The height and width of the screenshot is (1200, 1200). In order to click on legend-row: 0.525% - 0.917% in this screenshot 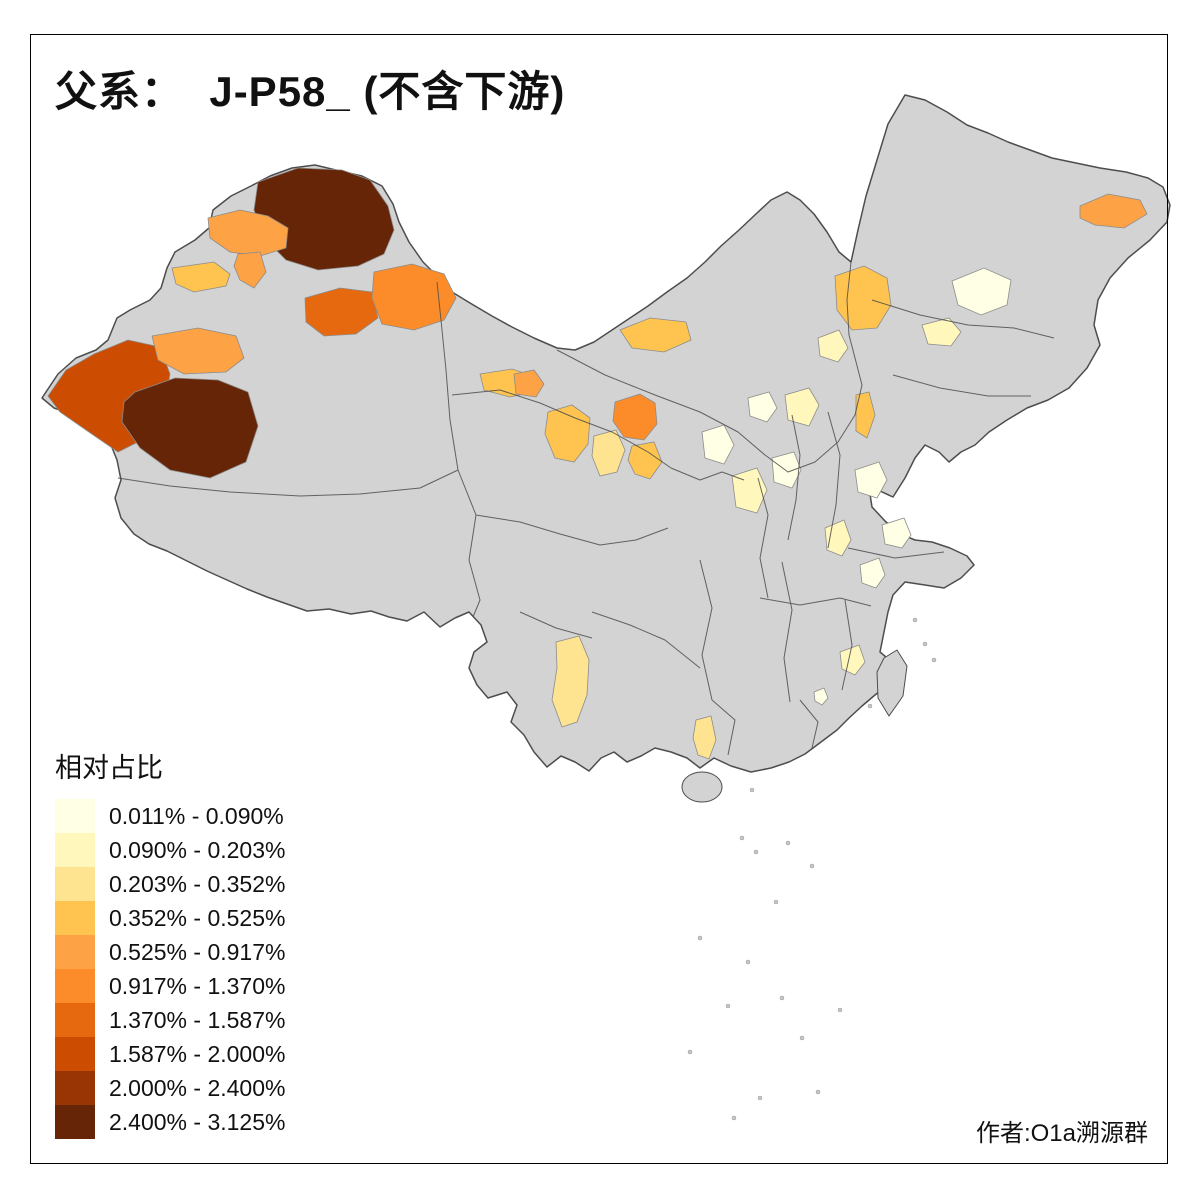, I will do `click(170, 952)`.